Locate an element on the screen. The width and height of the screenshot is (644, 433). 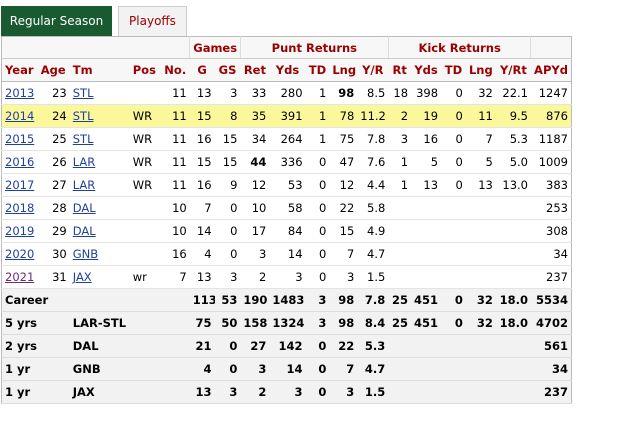
year-link: 2013 is located at coordinates (20, 93).